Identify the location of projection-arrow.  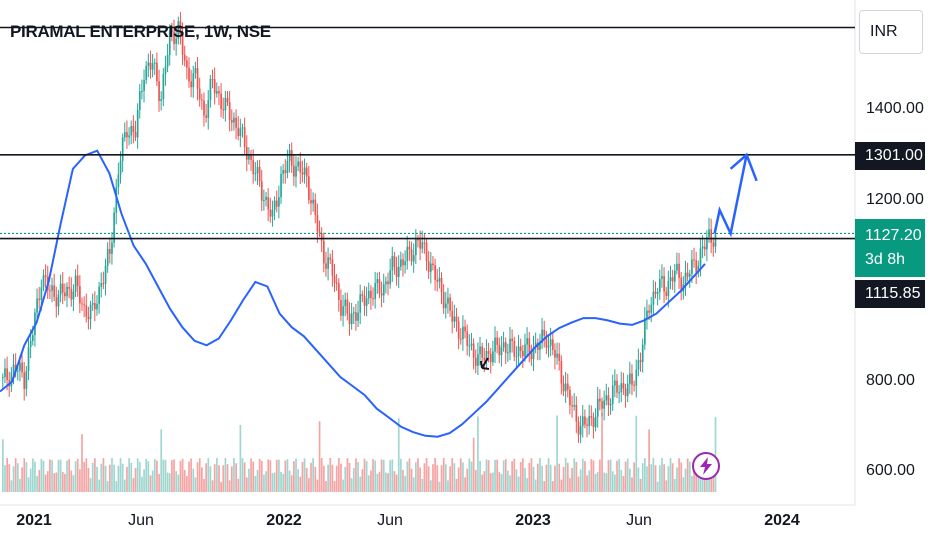
(735, 195).